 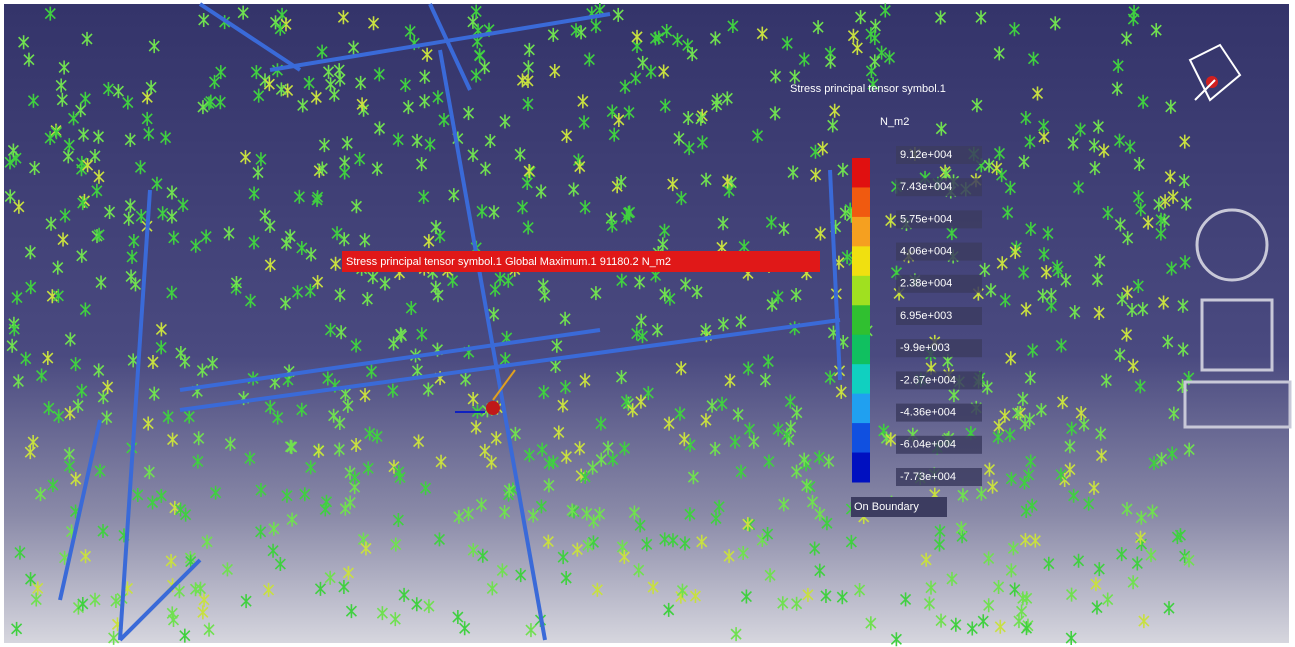 What do you see at coordinates (485, 392) in the screenshot?
I see `max-marker` at bounding box center [485, 392].